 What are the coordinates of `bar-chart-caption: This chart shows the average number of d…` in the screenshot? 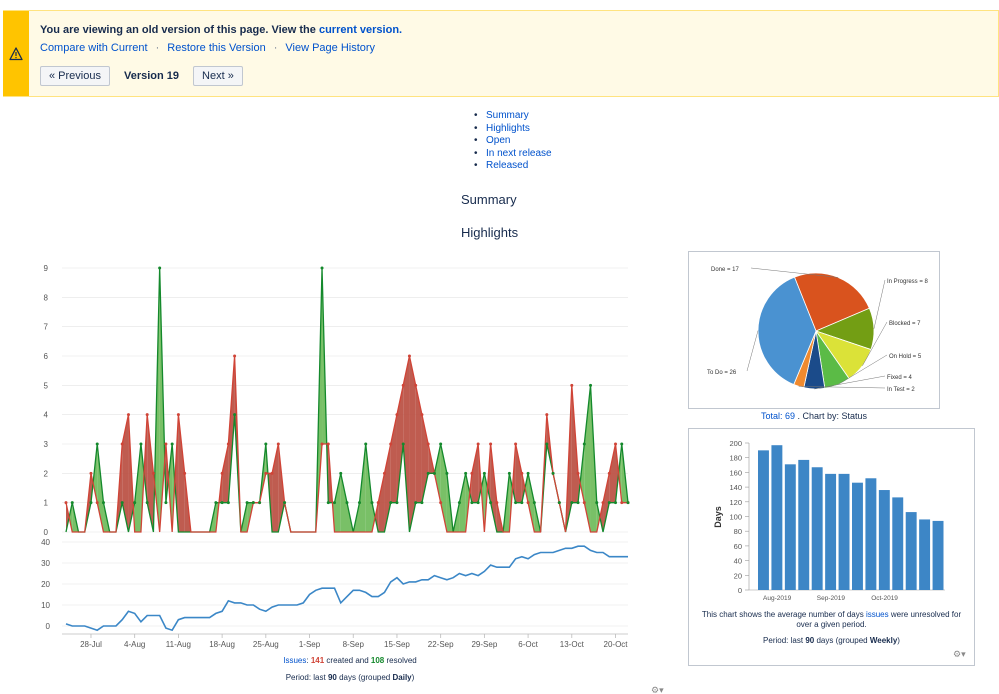 It's located at (831, 620).